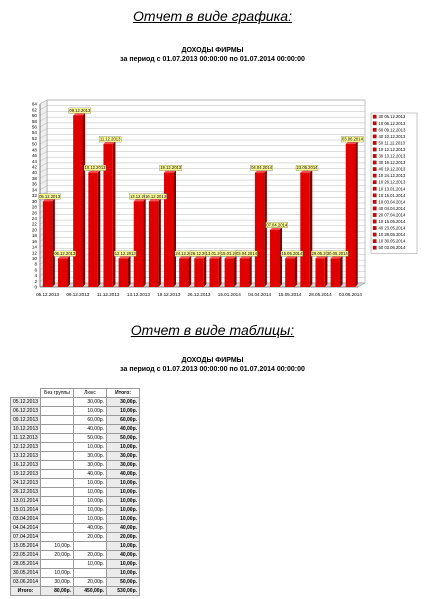 The image size is (425, 599). I want to click on legend-entry: 10 26.12.2013, so click(392, 182).